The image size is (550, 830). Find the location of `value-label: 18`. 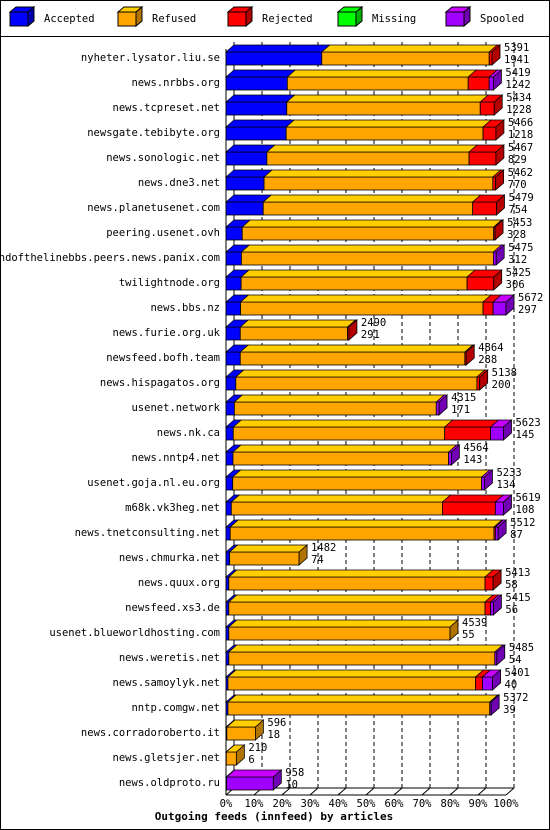

value-label: 18 is located at coordinates (273, 735).